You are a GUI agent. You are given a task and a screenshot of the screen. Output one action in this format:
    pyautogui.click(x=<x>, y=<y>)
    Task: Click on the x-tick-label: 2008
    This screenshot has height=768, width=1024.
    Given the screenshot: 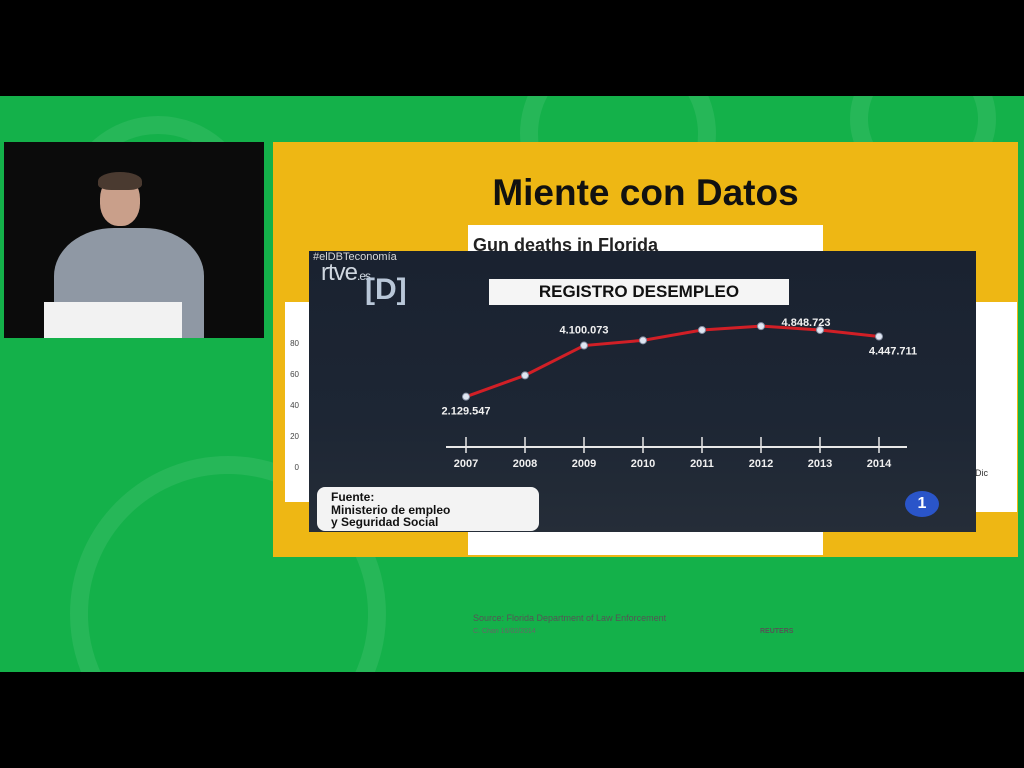 What is the action you would take?
    pyautogui.click(x=525, y=464)
    